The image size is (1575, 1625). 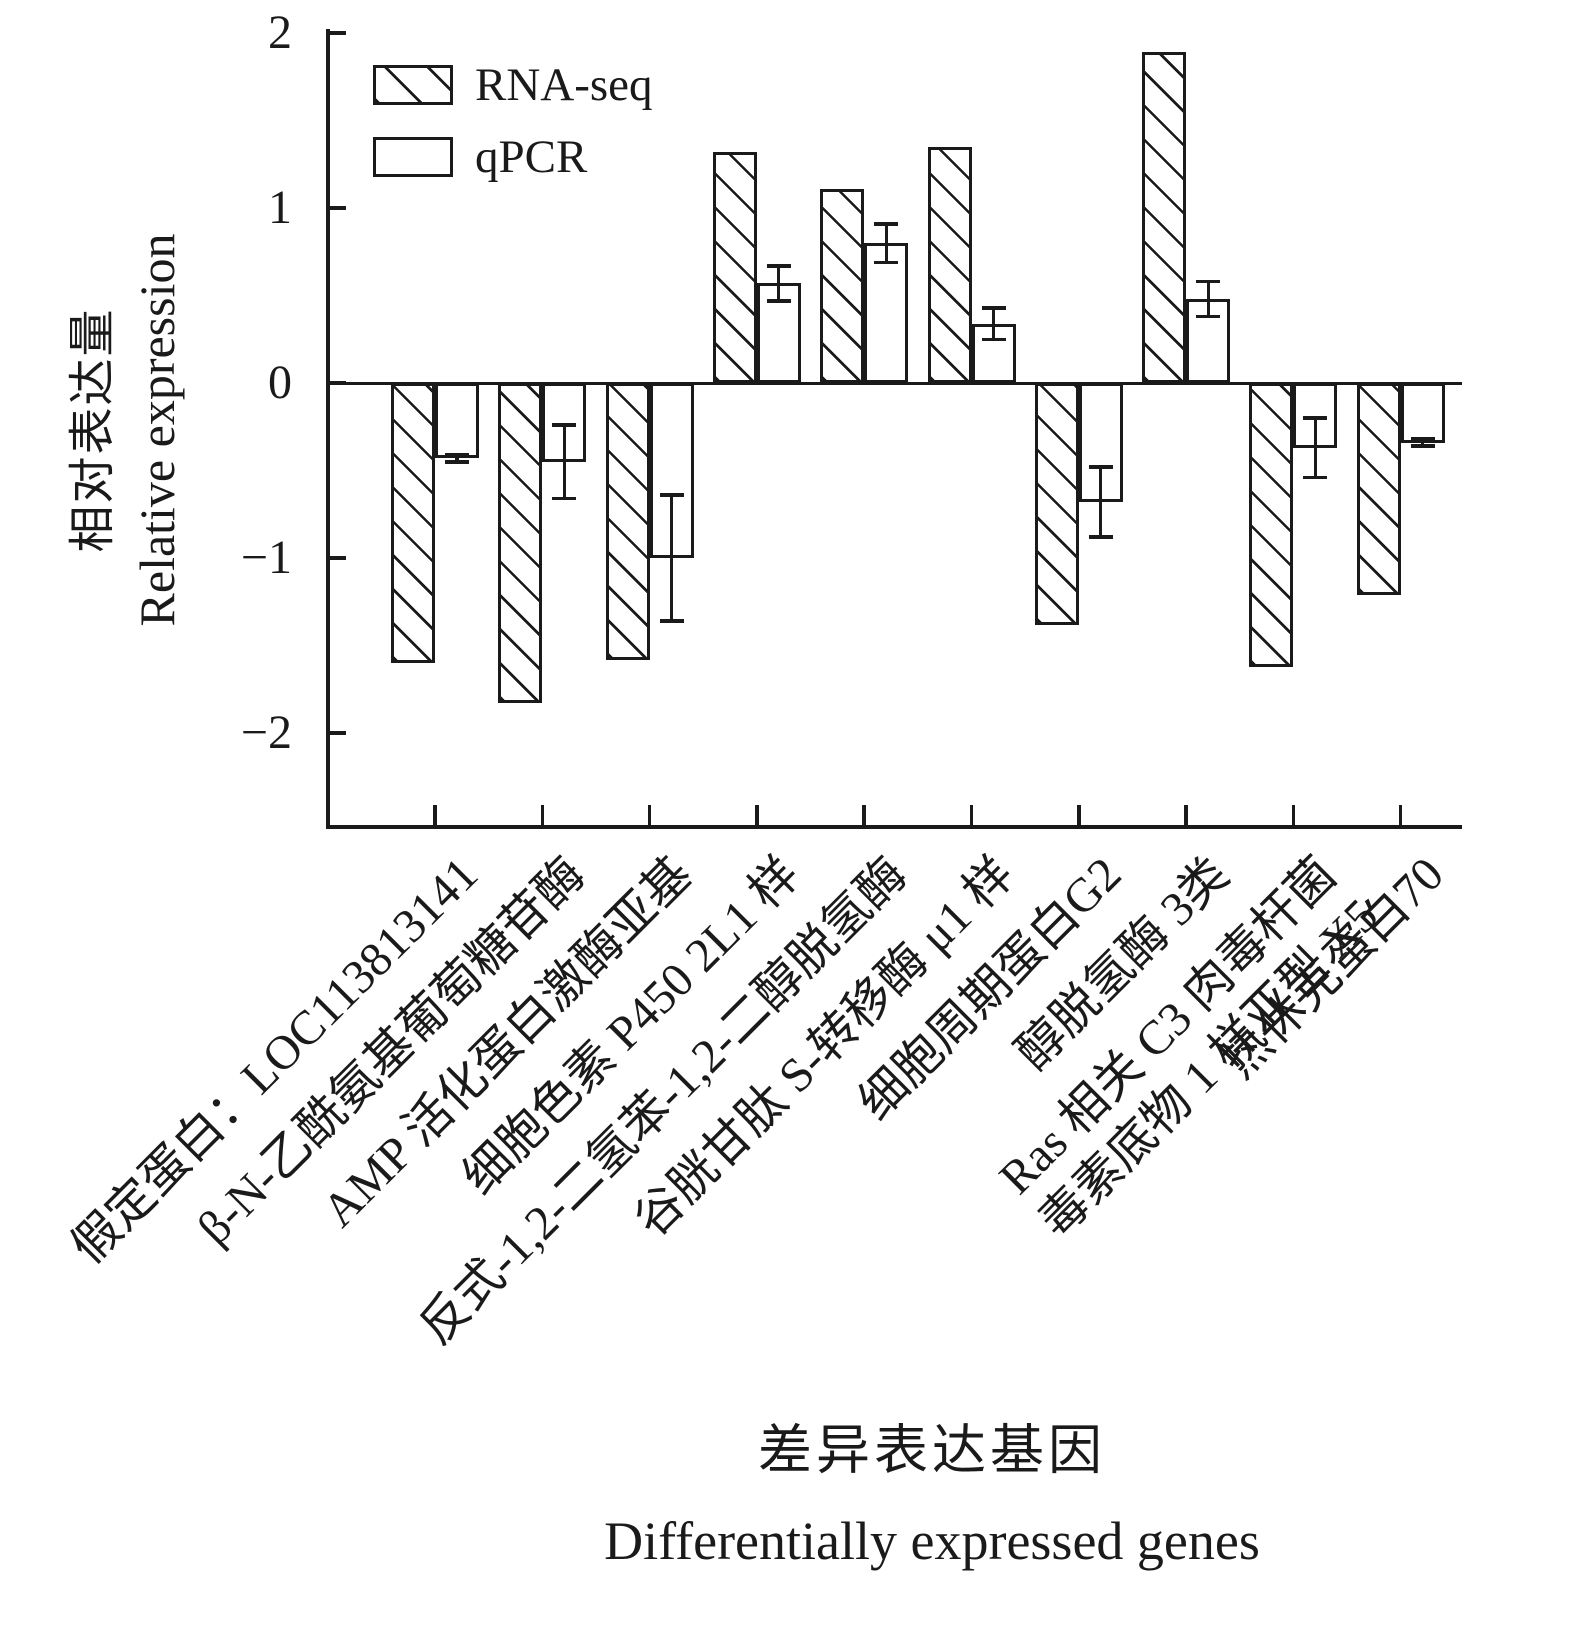 I want to click on error-bar-cap-bottom-group8, so click(x=1208, y=316).